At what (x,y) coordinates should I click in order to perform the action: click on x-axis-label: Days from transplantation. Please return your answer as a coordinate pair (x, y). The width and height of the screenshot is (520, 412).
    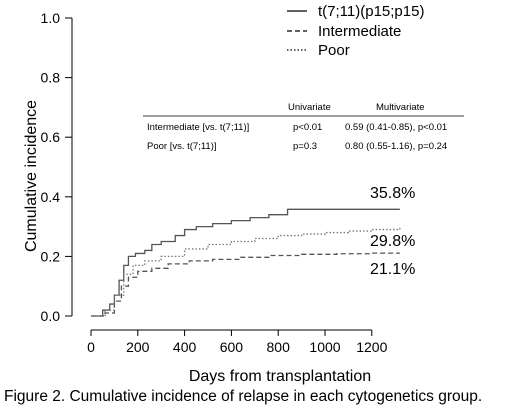
    Looking at the image, I should click on (280, 376).